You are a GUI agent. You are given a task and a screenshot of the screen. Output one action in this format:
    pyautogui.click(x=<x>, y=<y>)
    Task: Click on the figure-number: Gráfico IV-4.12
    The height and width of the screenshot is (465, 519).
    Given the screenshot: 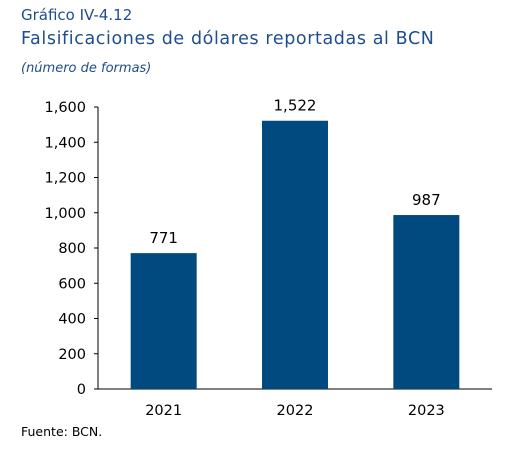 What is the action you would take?
    pyautogui.click(x=77, y=15)
    